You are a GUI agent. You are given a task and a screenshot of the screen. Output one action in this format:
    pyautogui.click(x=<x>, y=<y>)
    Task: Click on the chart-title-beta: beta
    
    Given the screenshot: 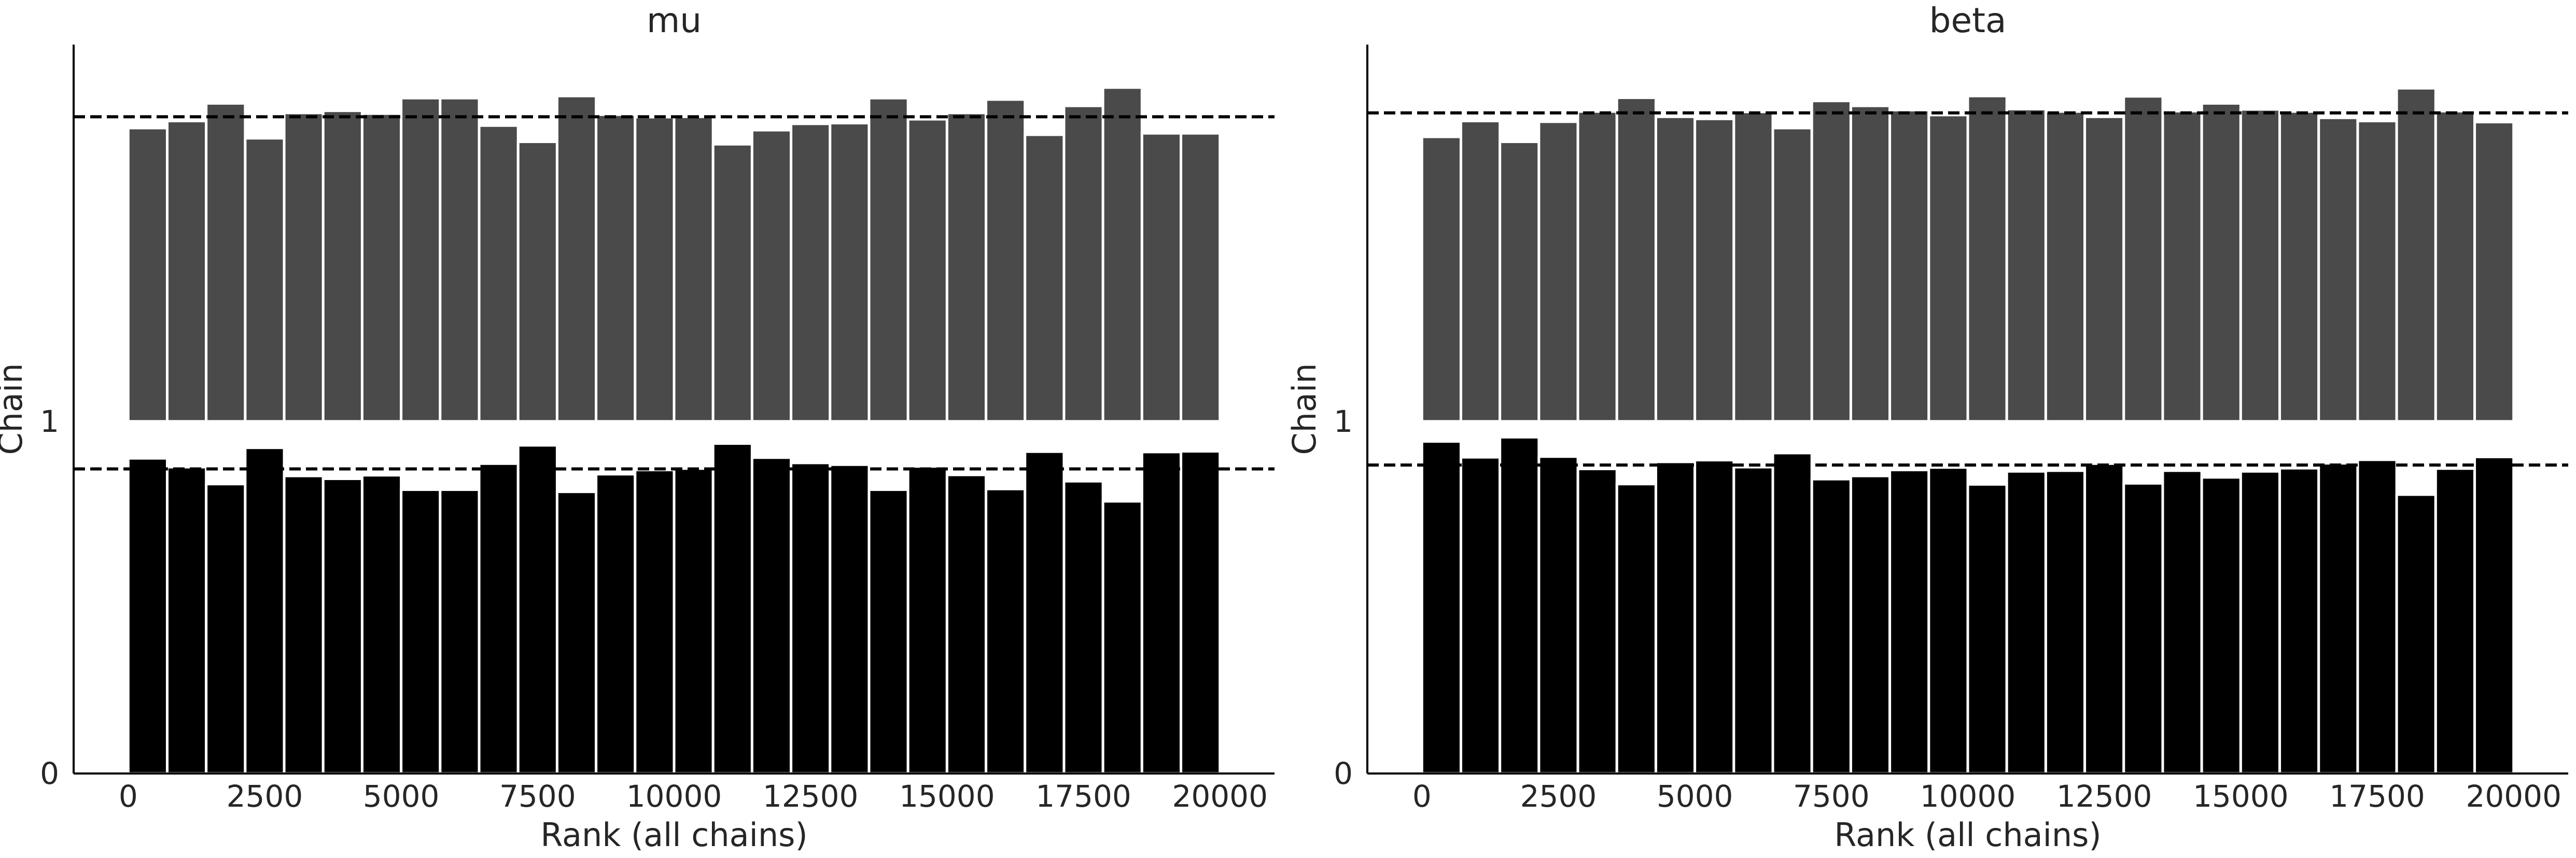 What is the action you would take?
    pyautogui.click(x=1968, y=20)
    